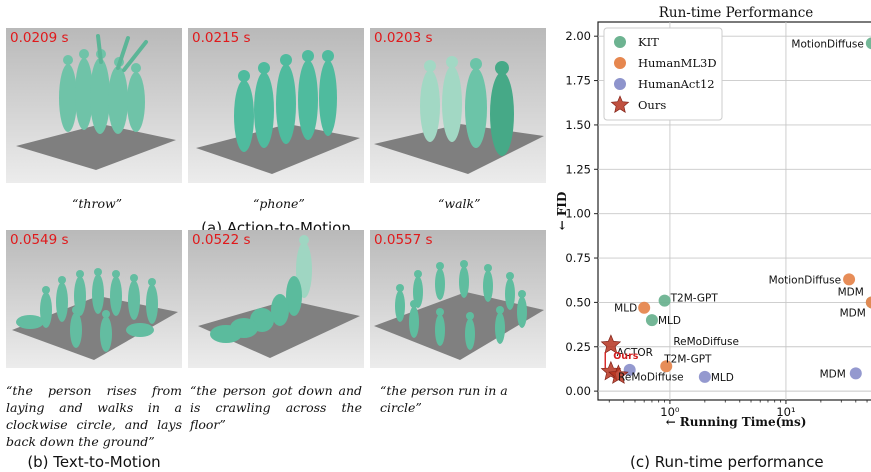 This screenshot has height=472, width=871. I want to click on legend-entry-kit: KIT, so click(648, 42).